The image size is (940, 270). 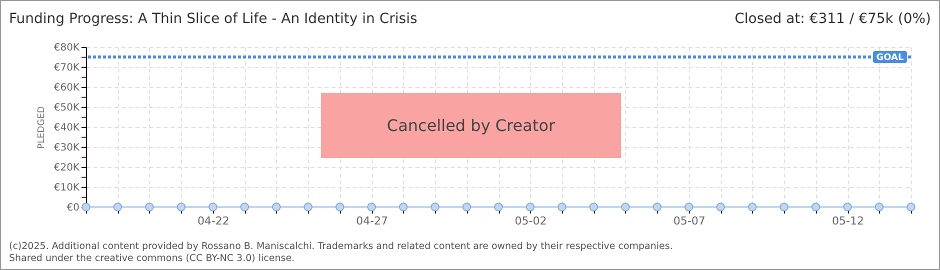 I want to click on y-tick-label: €10K, so click(x=67, y=188).